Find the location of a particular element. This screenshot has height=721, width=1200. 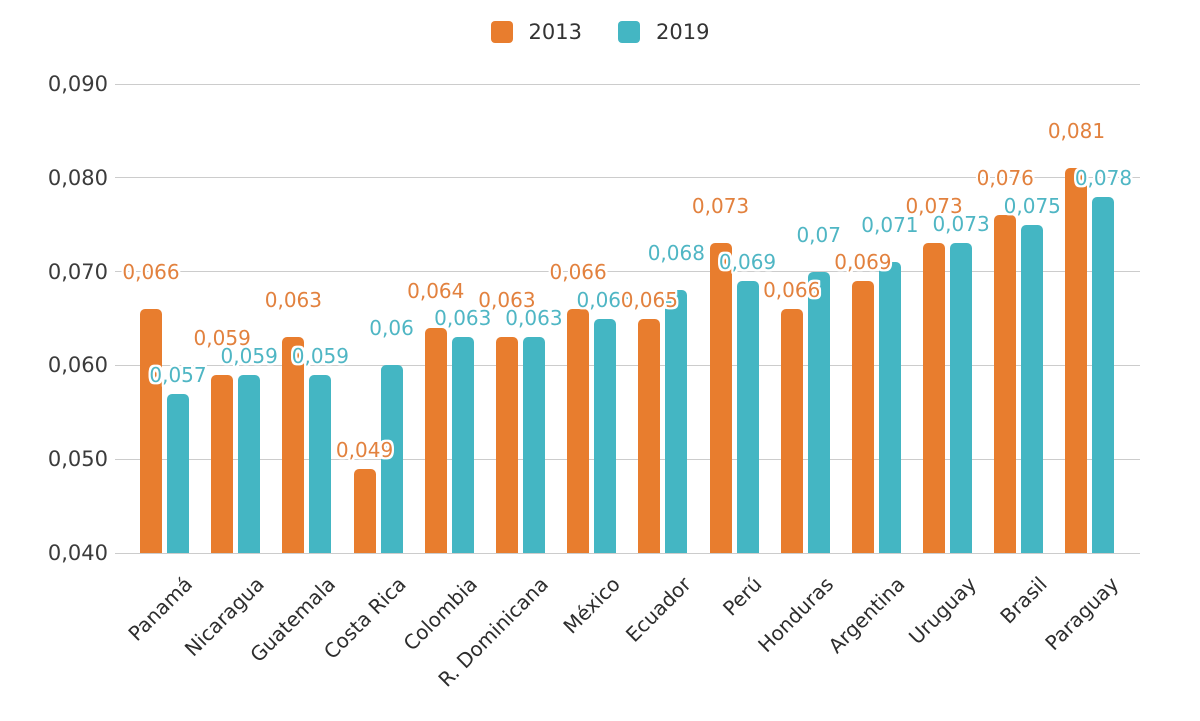

legend-label-2013: 2013 is located at coordinates (555, 32).